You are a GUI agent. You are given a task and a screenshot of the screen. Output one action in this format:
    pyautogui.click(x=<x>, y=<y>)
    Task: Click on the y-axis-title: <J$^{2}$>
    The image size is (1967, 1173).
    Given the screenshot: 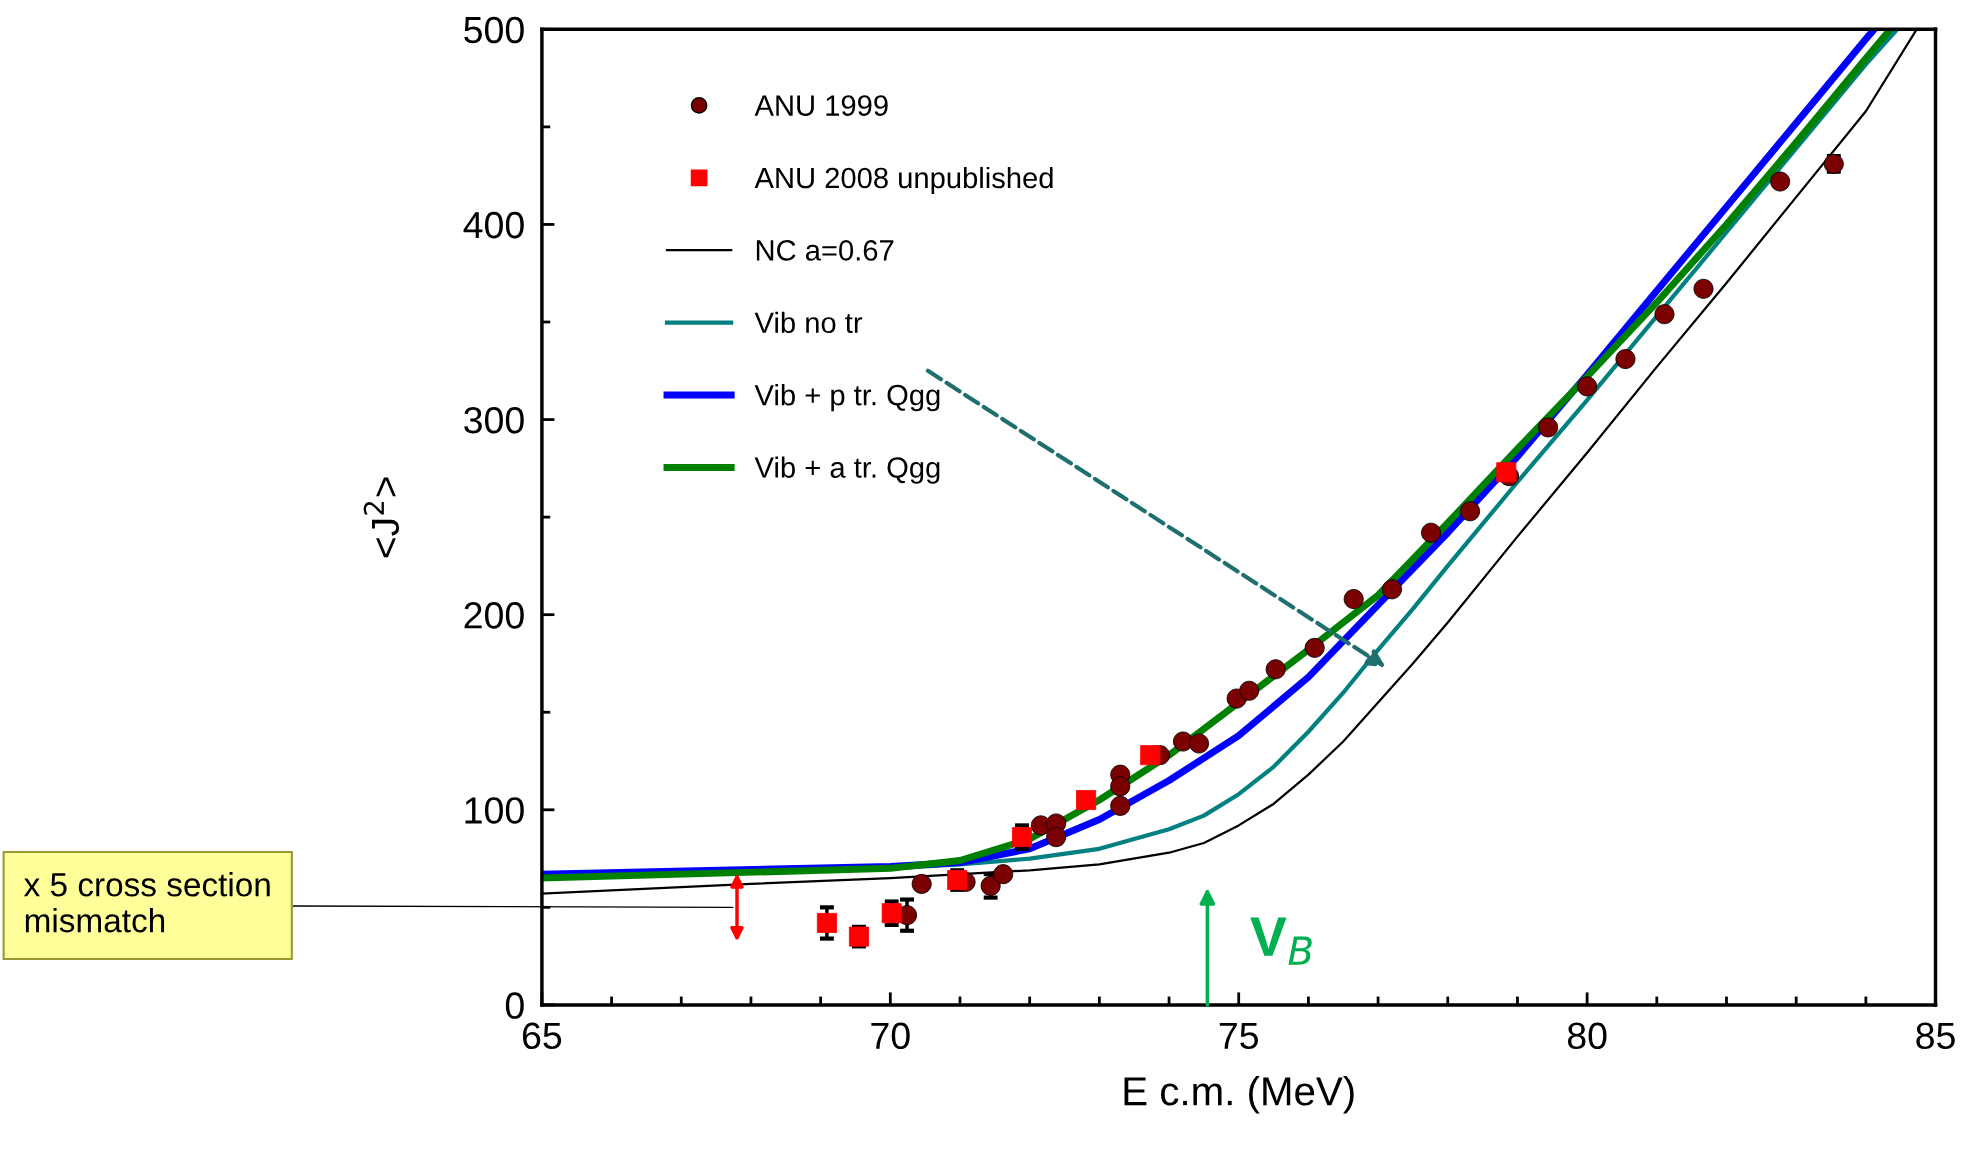 What is the action you would take?
    pyautogui.click(x=381, y=517)
    